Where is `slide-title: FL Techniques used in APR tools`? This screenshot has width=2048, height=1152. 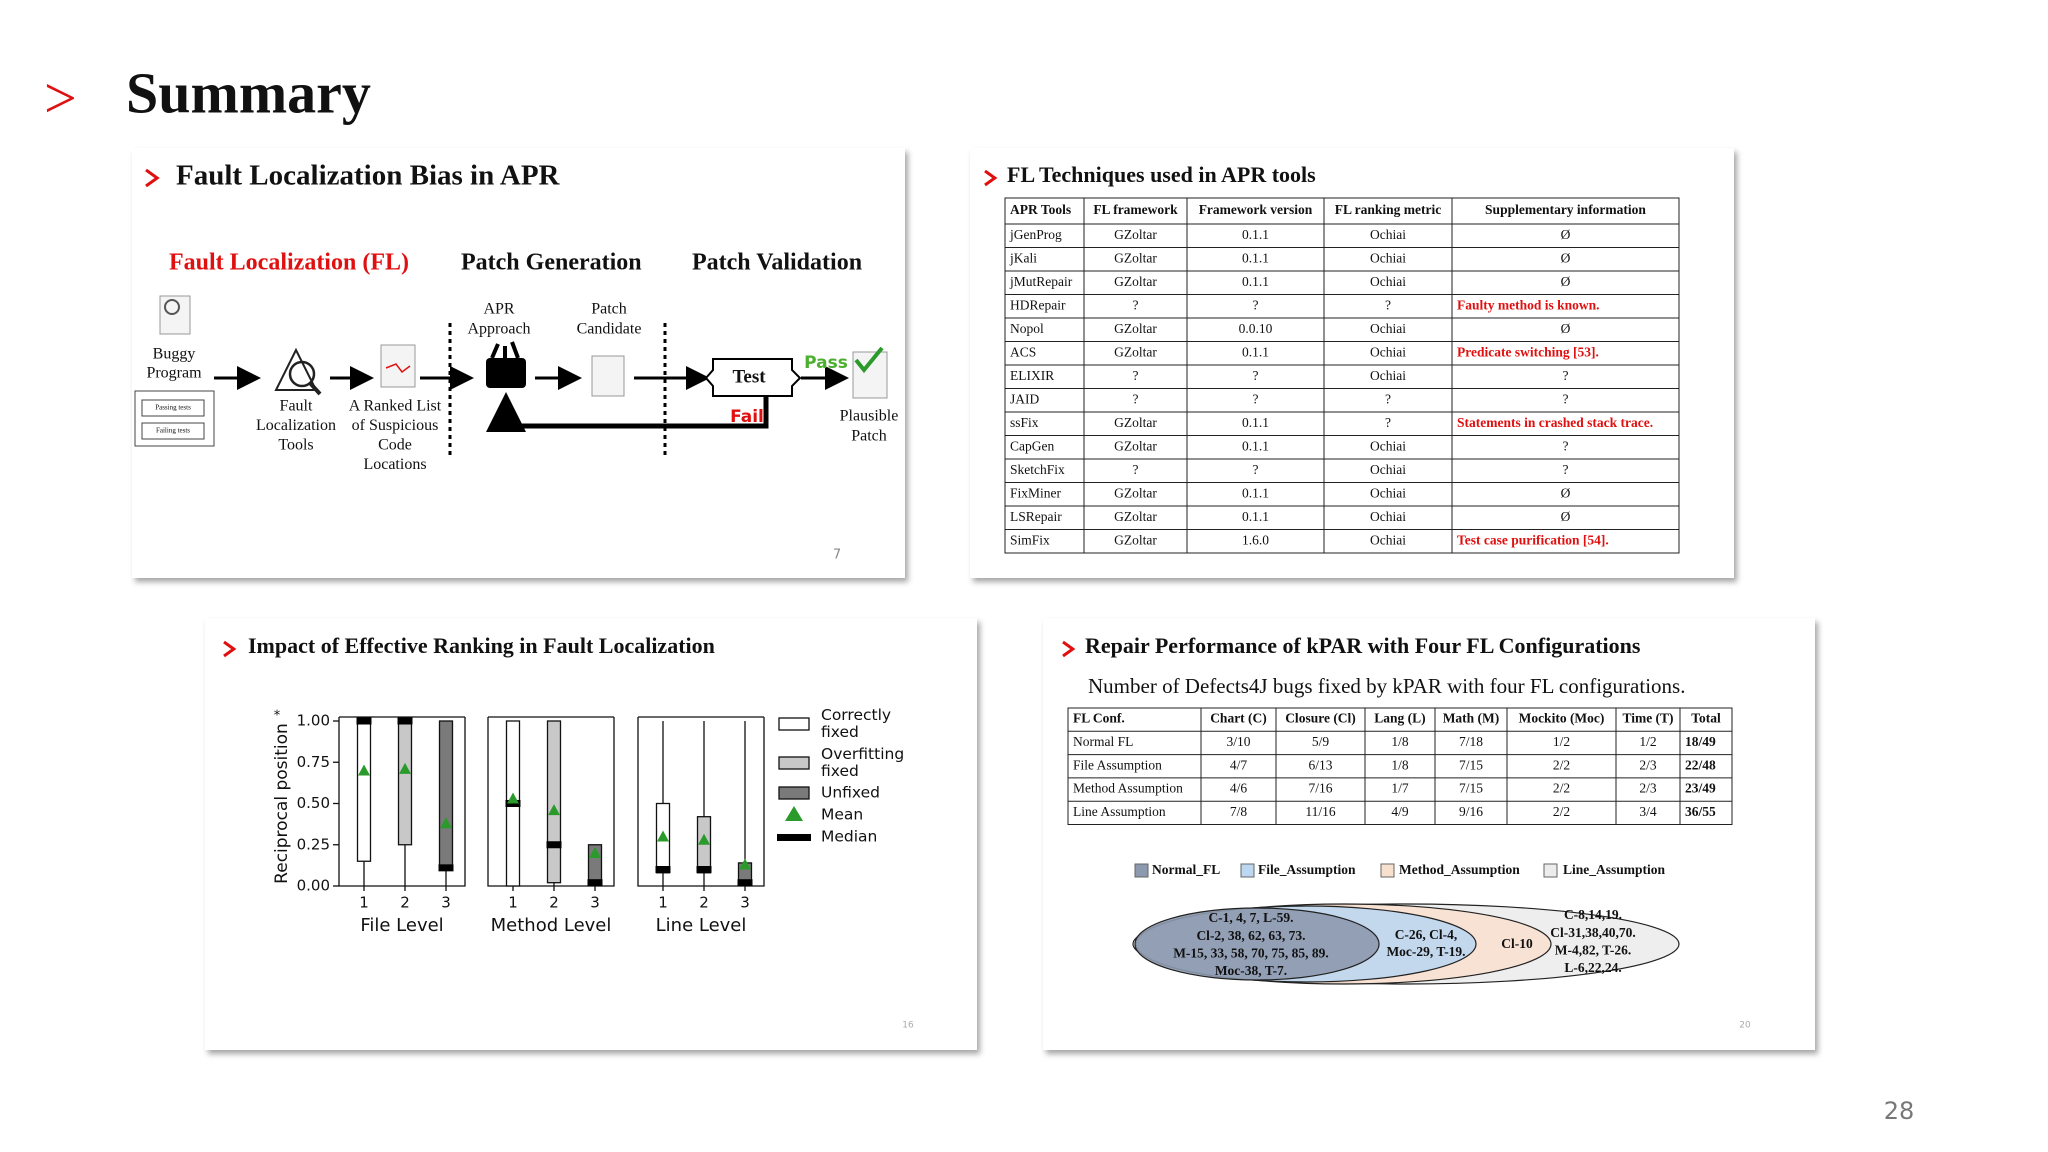 slide-title: FL Techniques used in APR tools is located at coordinates (1161, 174).